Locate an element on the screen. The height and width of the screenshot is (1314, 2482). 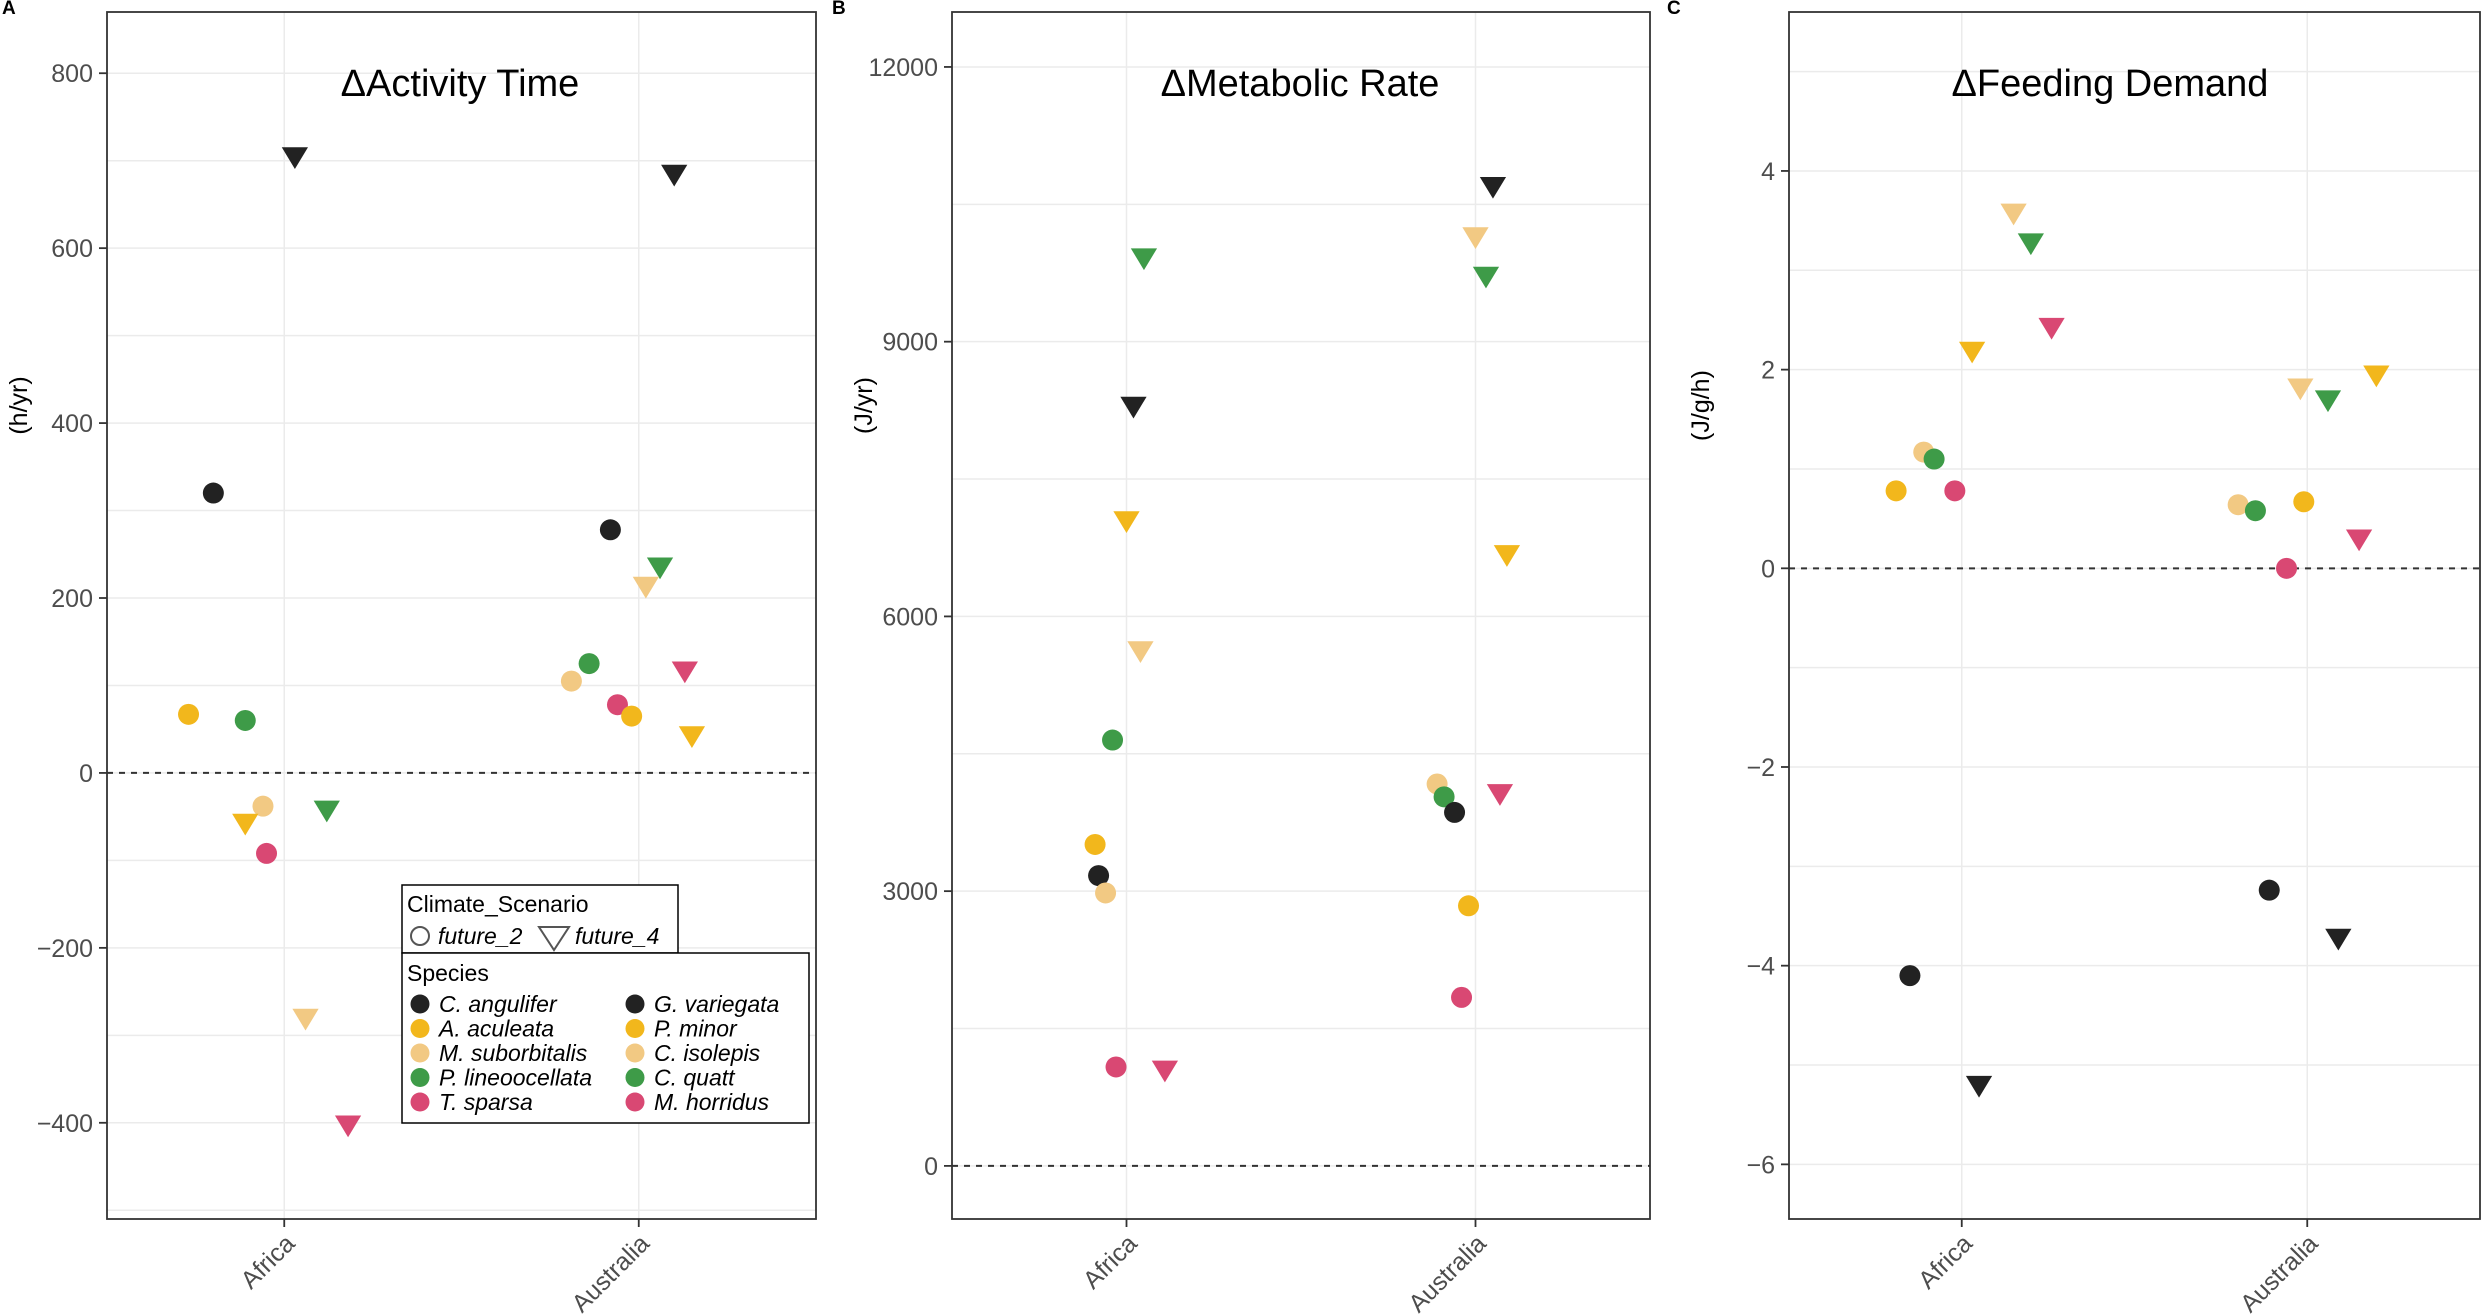
legend-species-label: P. minor is located at coordinates (696, 1029).